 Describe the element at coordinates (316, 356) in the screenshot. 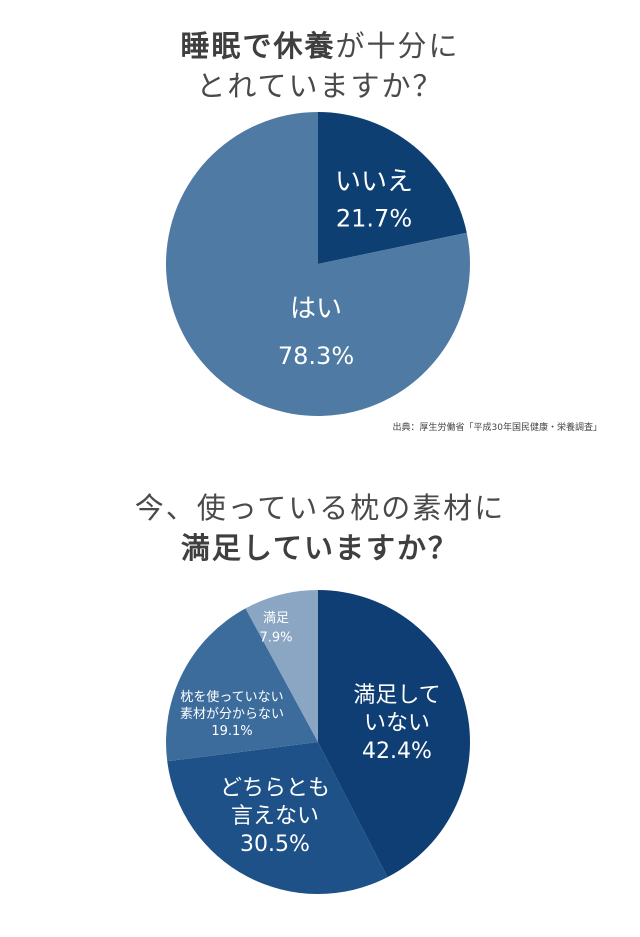

I see `slice-value-2: 78.3%` at that location.